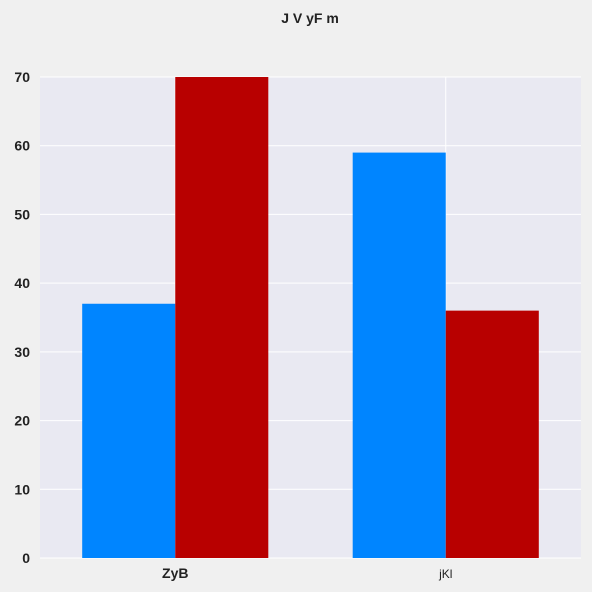 The width and height of the screenshot is (592, 592). Describe the element at coordinates (310, 18) in the screenshot. I see `chart-title: J V yF m` at that location.